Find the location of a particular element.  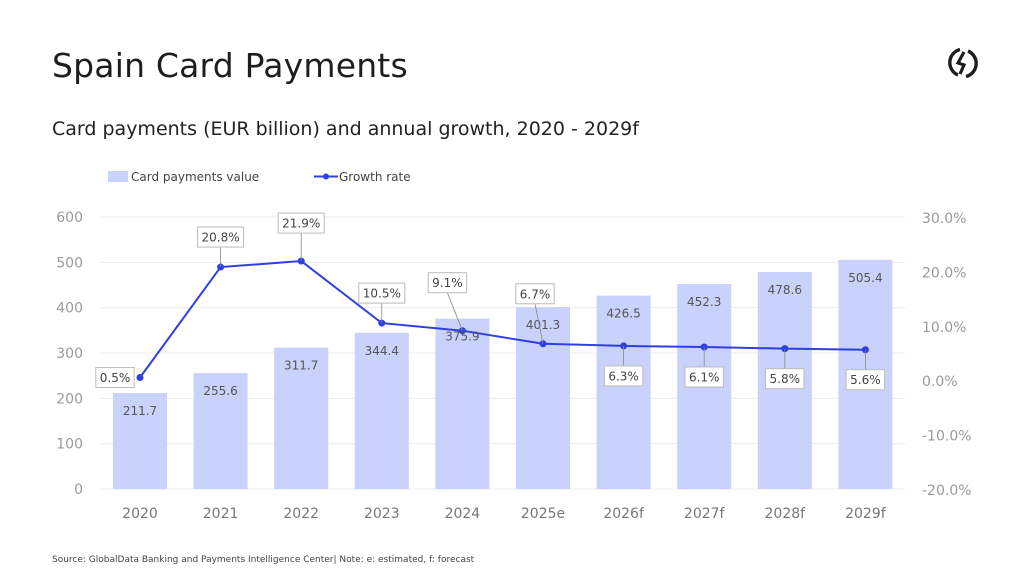

growth-value-label: 6.7% is located at coordinates (535, 294).